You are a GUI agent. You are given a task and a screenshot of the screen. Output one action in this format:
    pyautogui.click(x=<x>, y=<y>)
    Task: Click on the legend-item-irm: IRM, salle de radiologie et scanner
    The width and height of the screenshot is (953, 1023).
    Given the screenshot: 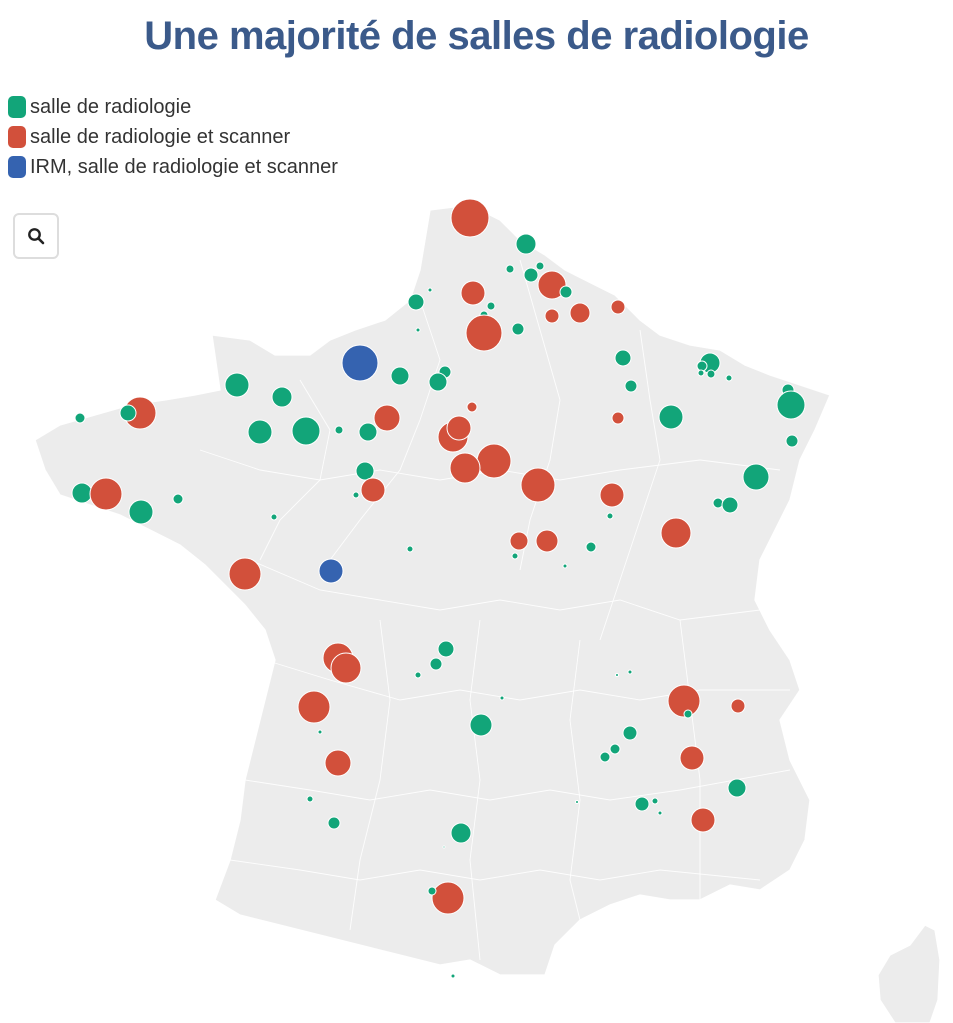 What is the action you would take?
    pyautogui.click(x=173, y=167)
    